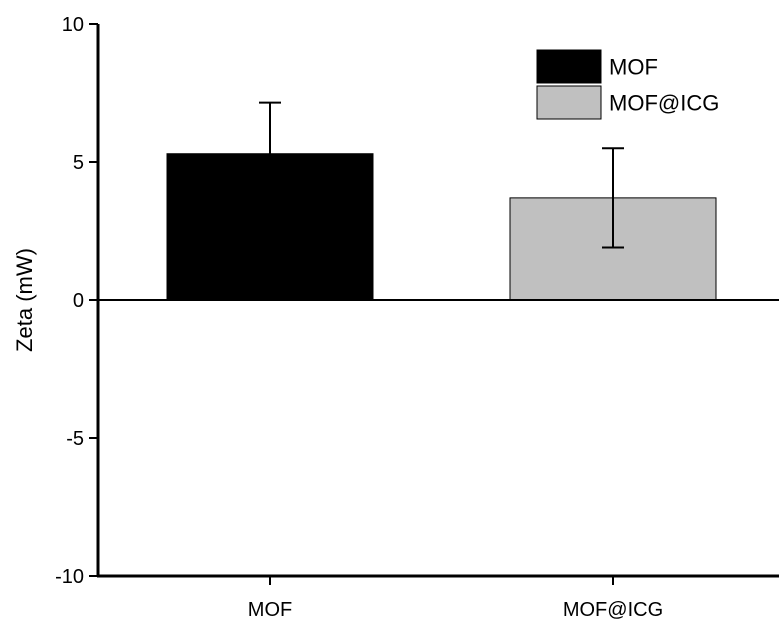 The image size is (779, 628). Describe the element at coordinates (24, 300) in the screenshot. I see `y-axis-title: Zeta (mW)` at that location.